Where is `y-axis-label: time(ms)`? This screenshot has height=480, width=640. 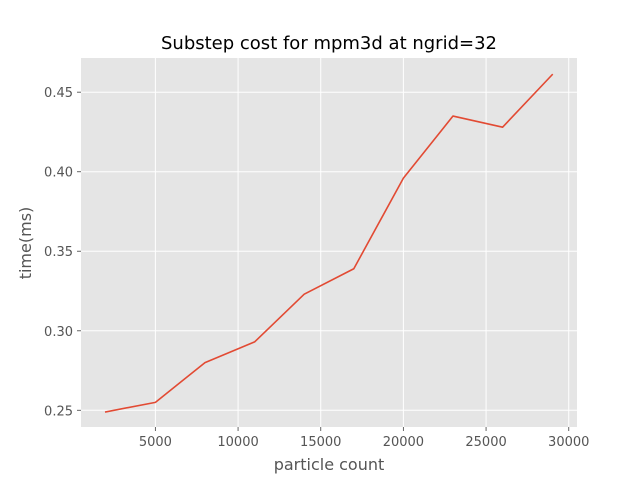
y-axis-label: time(ms) is located at coordinates (25, 243).